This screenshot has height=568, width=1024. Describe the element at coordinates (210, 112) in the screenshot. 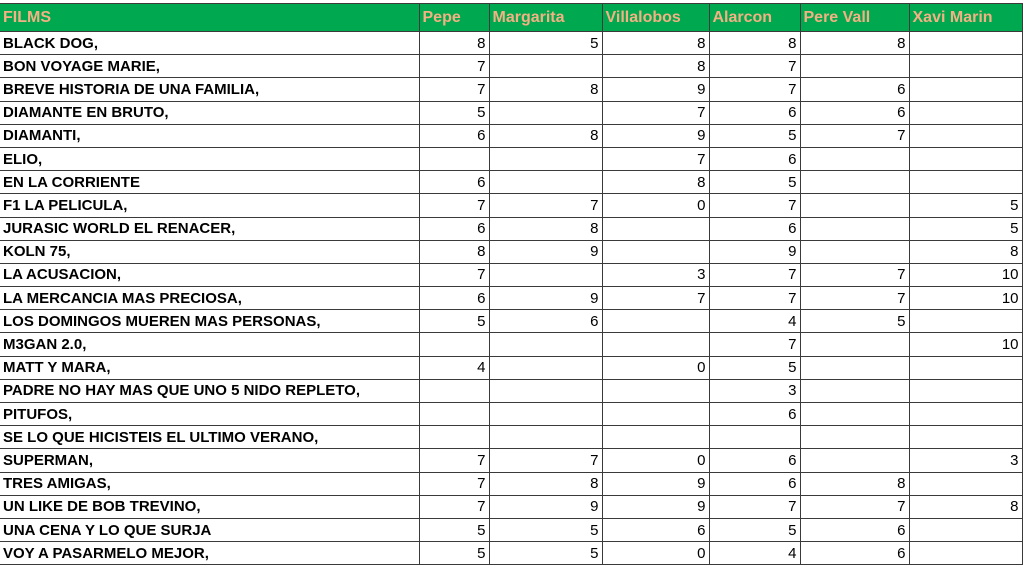

I see `film-title-cell: DIAMANTE EN BRUTO,` at that location.